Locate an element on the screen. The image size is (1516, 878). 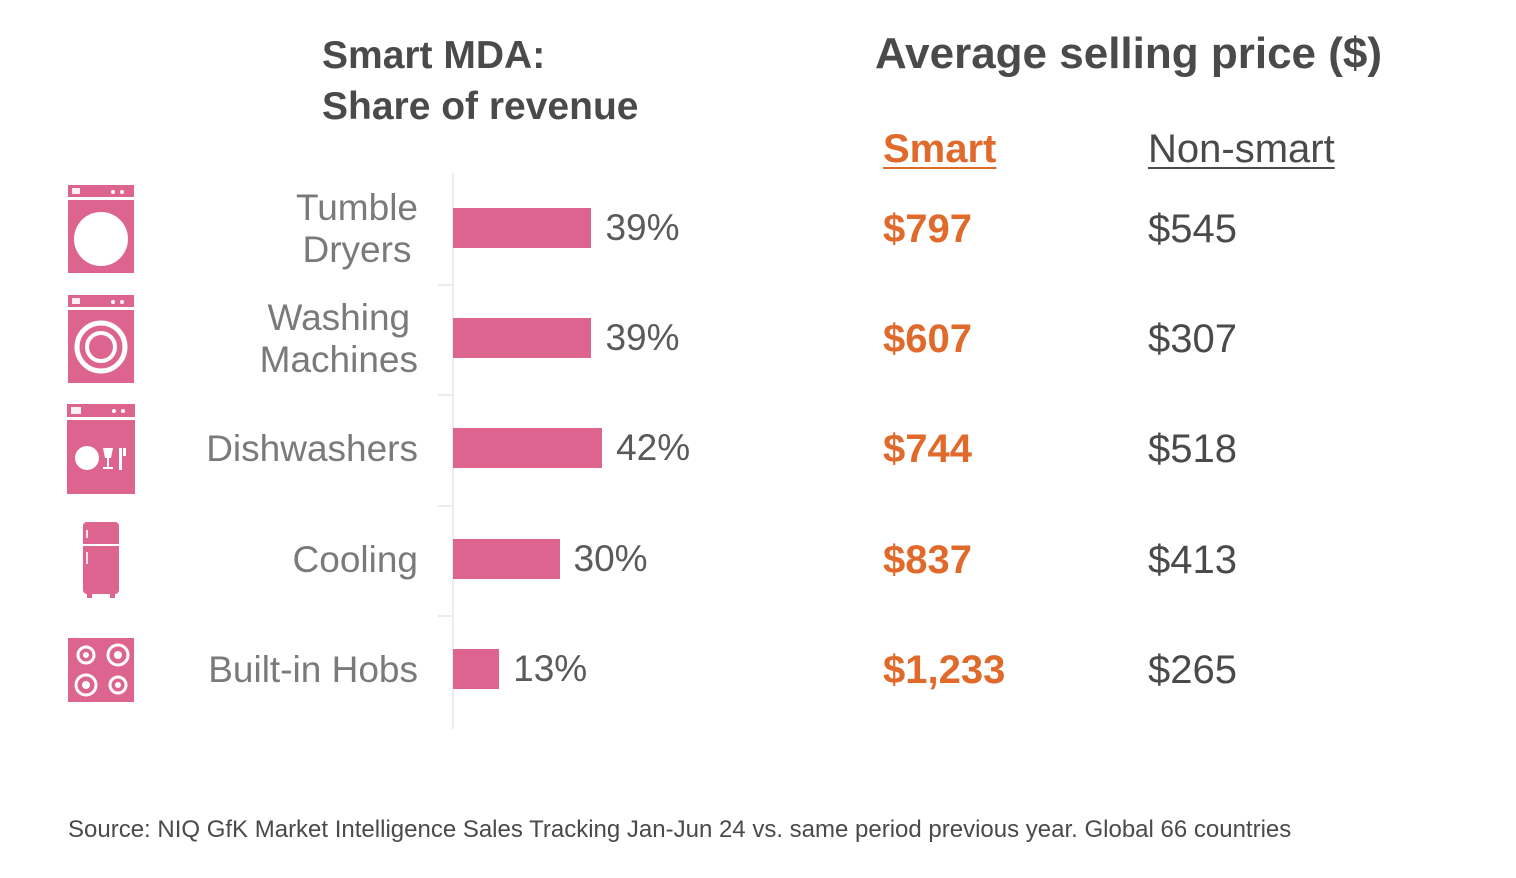
tumble-dryer-icon is located at coordinates (101, 229).